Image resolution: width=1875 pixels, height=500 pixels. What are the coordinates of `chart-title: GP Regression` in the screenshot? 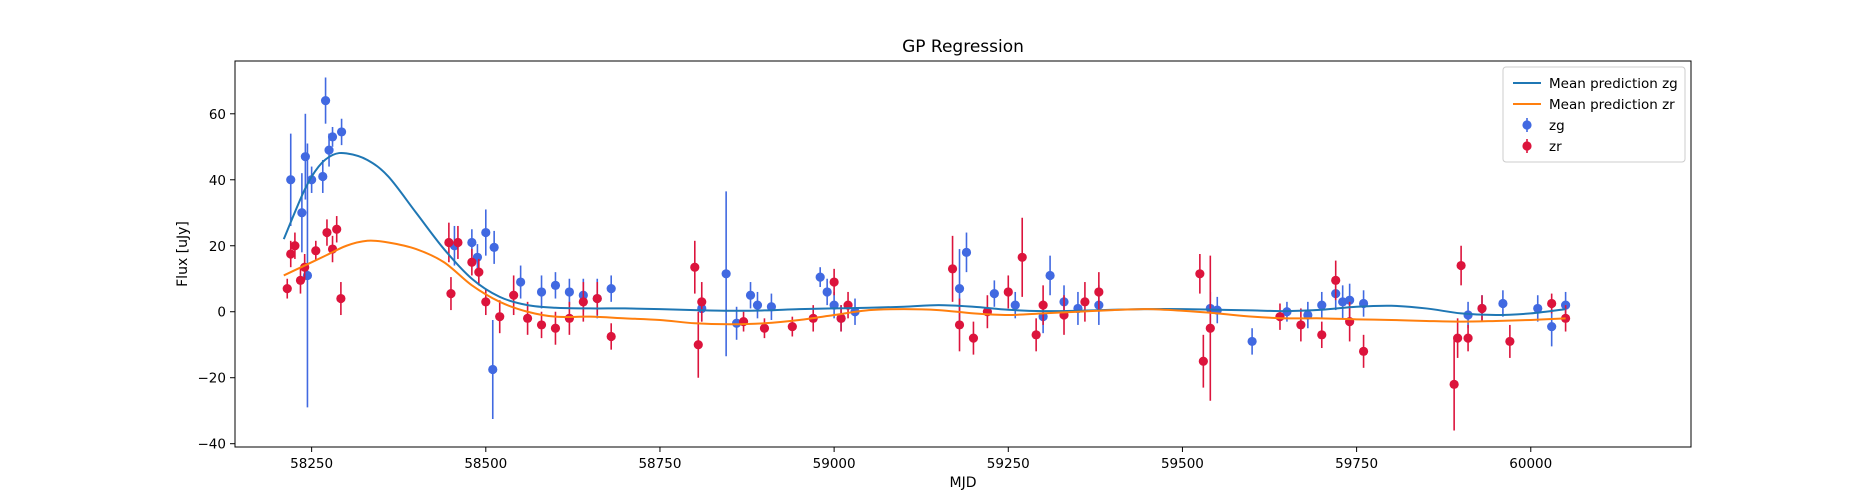 It's located at (963, 47).